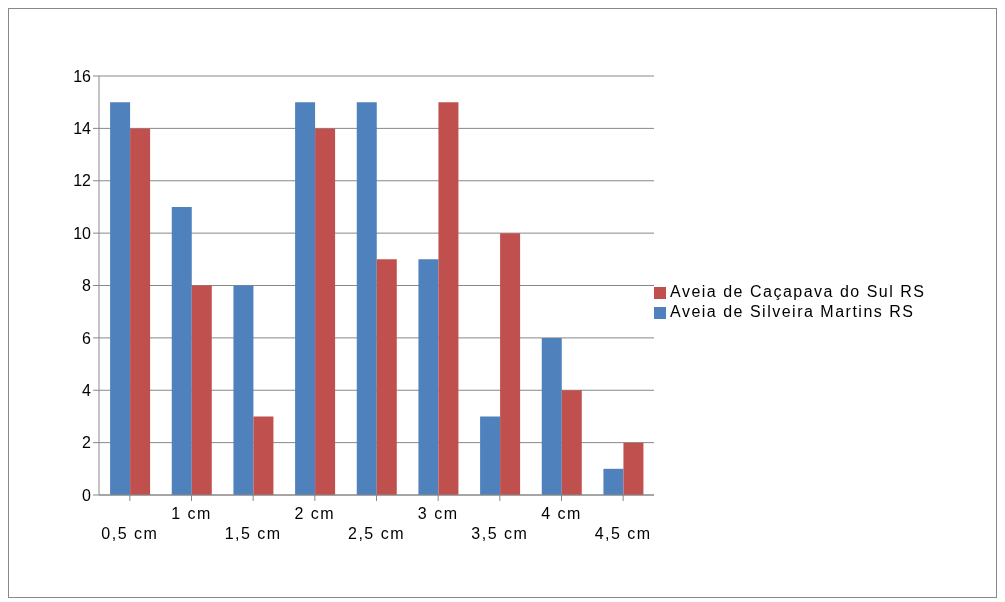  I want to click on legend-label: Aveia de Caçapava do Sul RS, so click(798, 291).